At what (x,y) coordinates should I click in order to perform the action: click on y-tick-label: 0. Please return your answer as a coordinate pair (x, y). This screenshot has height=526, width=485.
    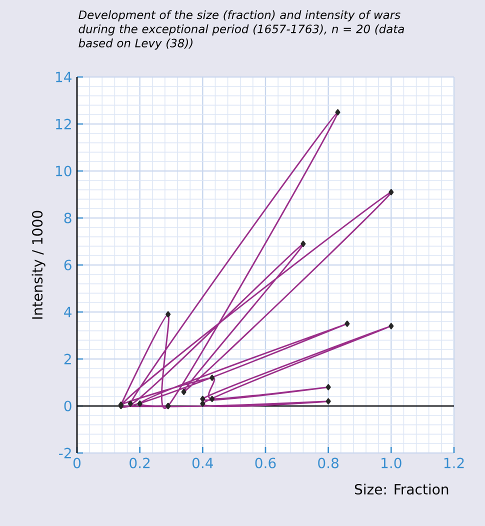
    Looking at the image, I should click on (68, 406).